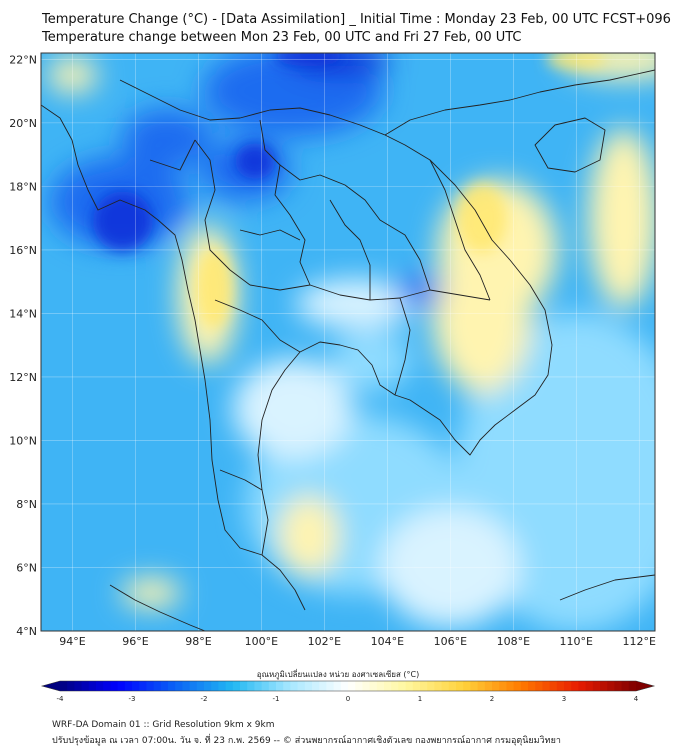 This screenshot has width=676, height=756. I want to click on longitude-label: 112°E, so click(639, 641).